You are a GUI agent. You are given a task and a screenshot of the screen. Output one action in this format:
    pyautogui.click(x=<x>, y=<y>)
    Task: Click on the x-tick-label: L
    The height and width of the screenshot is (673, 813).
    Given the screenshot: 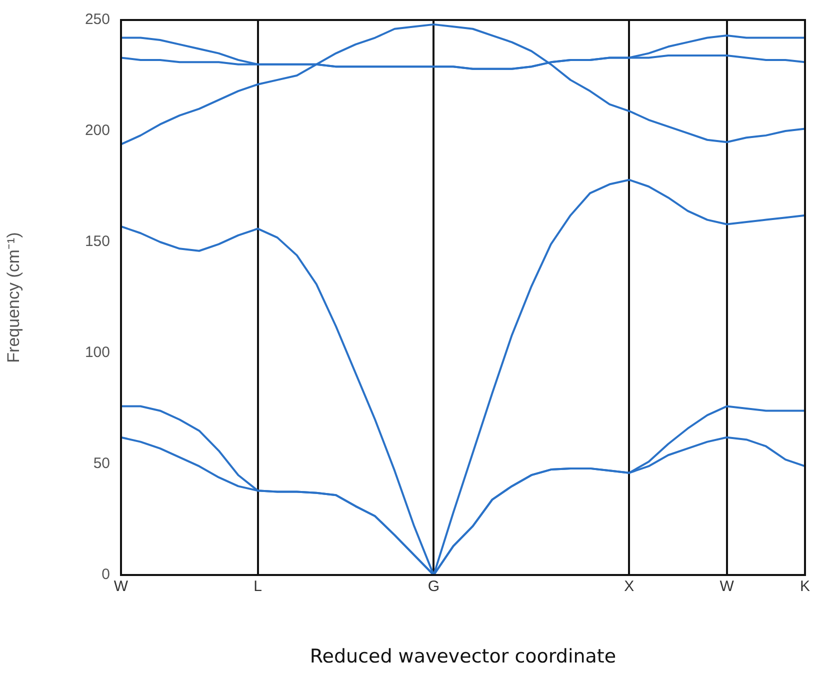 What is the action you would take?
    pyautogui.click(x=258, y=587)
    